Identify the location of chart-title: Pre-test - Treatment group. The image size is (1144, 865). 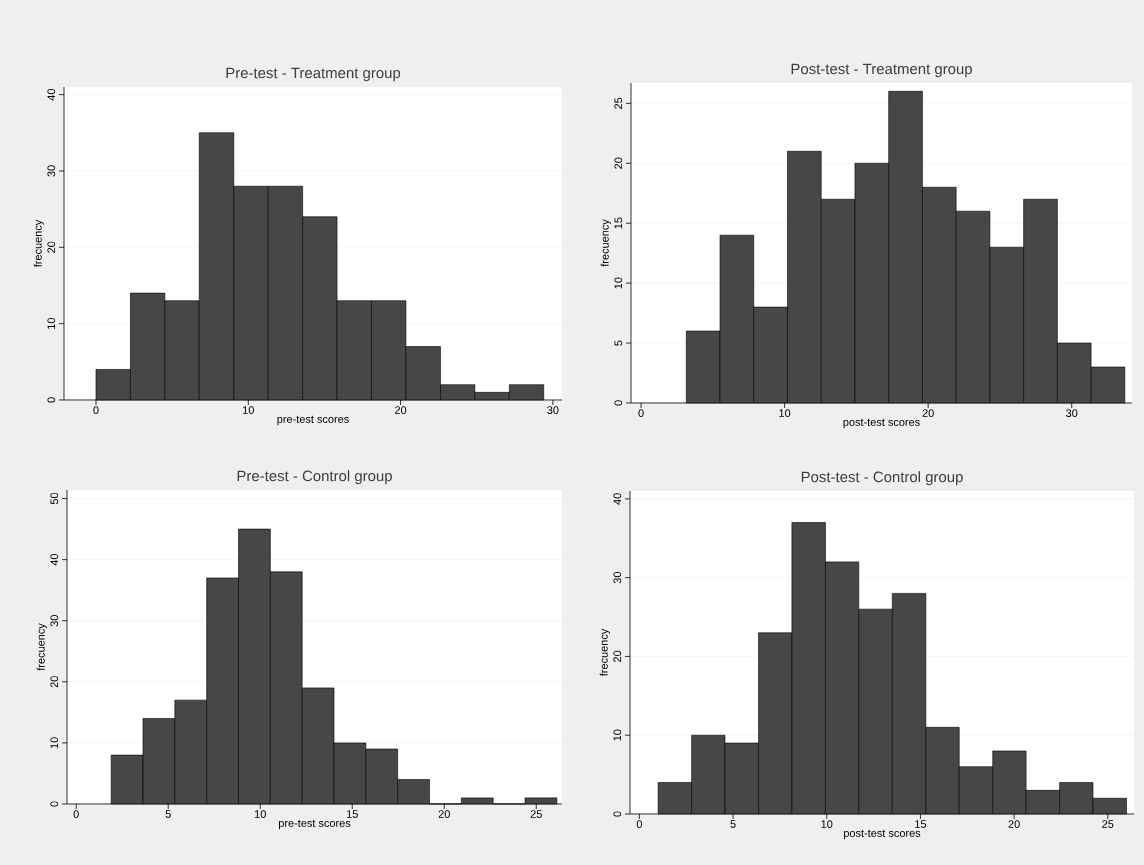
(313, 74).